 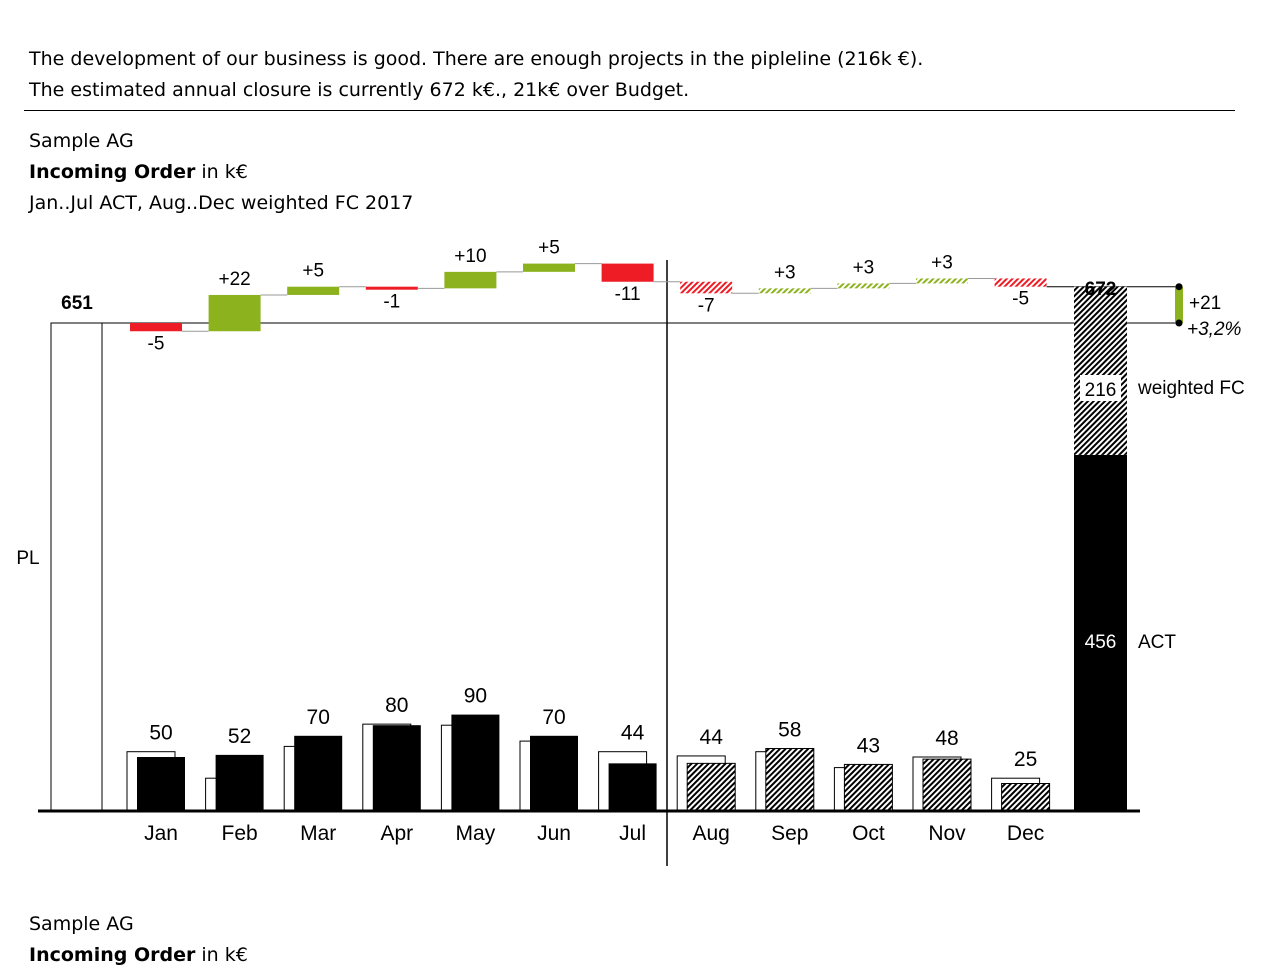 I want to click on unit-label: in k€, so click(x=221, y=172).